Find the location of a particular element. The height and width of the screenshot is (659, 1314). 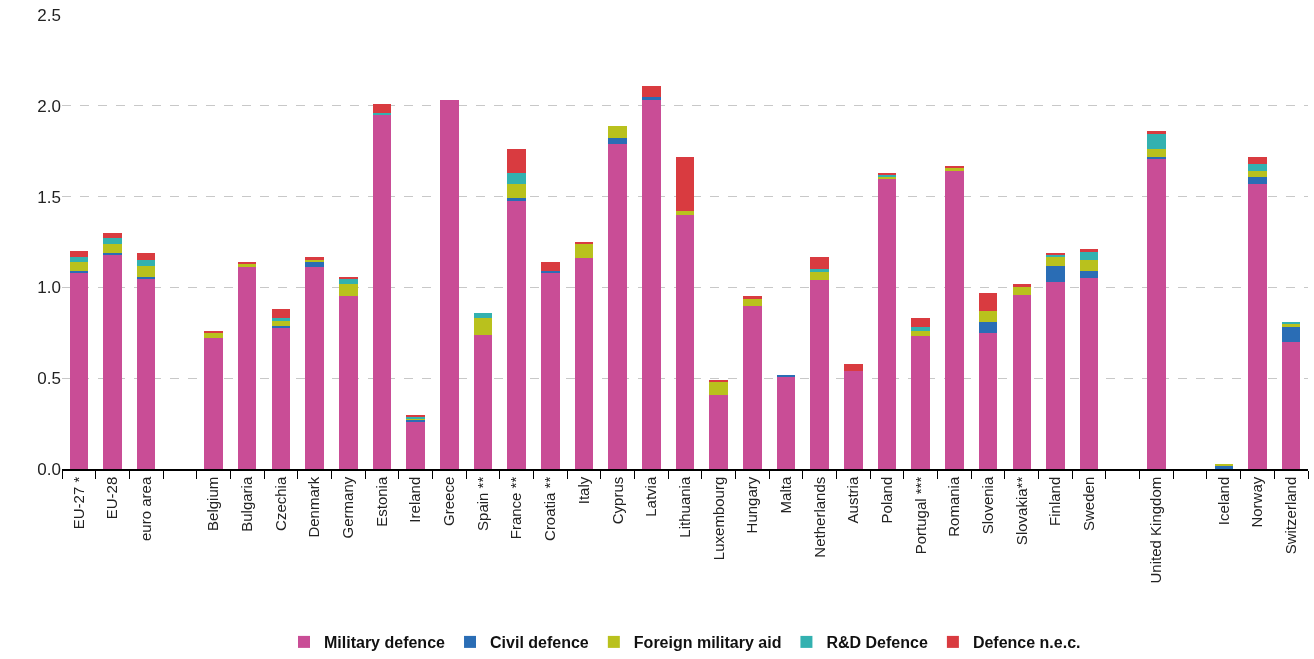

x-tick-label: Hungary is located at coordinates (752, 505).